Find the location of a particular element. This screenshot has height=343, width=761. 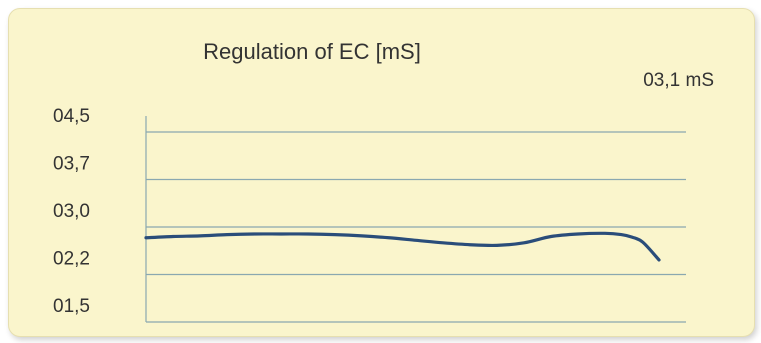

y-tick-labels: 04,5 03,7 03,0 02,2 01,5 is located at coordinates (71, 211).